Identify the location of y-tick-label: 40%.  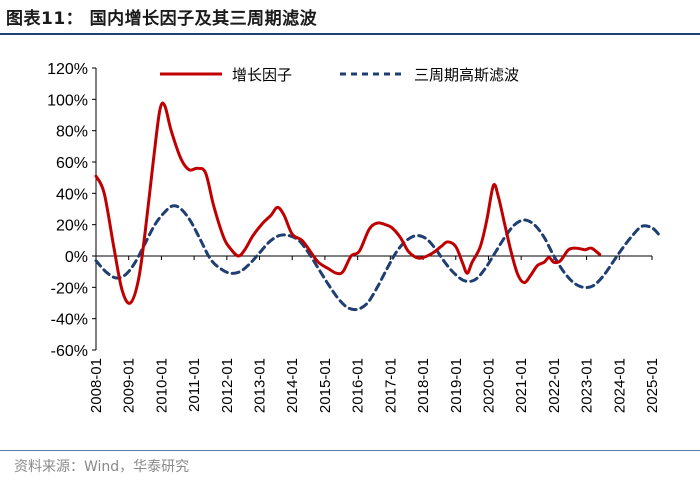
(72, 194).